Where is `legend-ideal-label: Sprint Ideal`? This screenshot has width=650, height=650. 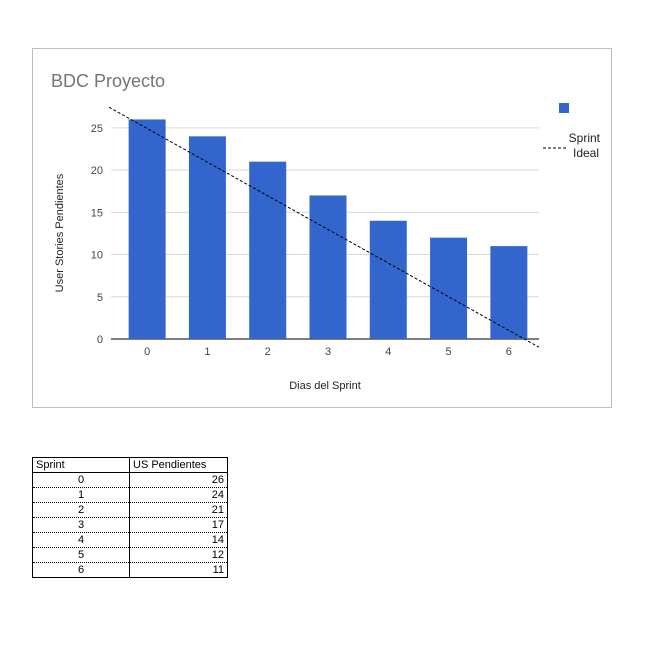 legend-ideal-label: Sprint Ideal is located at coordinates (586, 145).